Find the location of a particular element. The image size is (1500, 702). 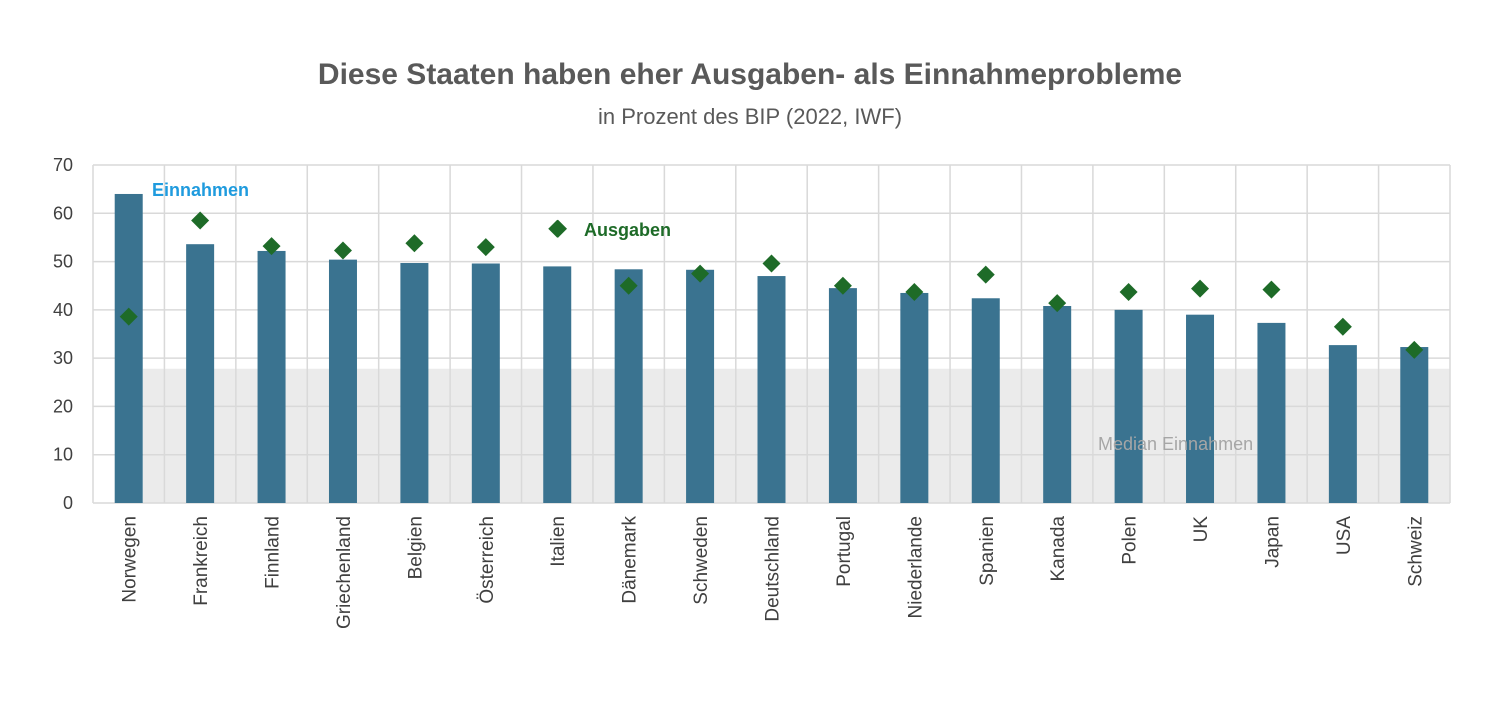

legend-ausgaben: Ausgaben is located at coordinates (627, 230).